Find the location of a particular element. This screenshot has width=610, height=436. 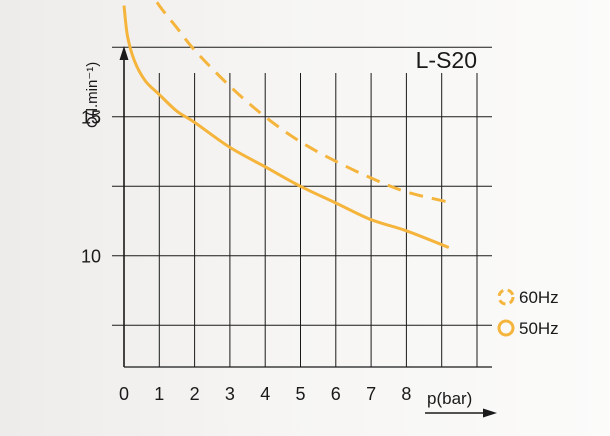

x-tick-label: 8 is located at coordinates (406, 394).